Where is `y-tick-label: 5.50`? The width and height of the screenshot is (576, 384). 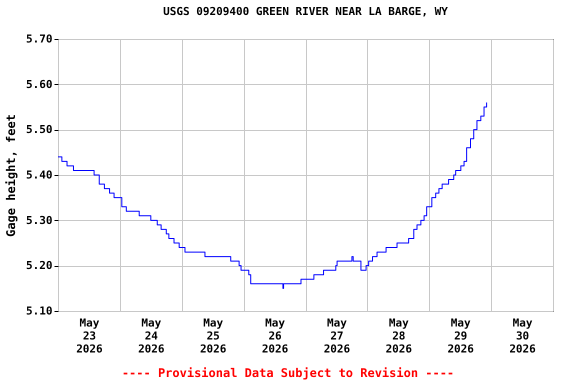
y-tick-label: 5.50 is located at coordinates (39, 129).